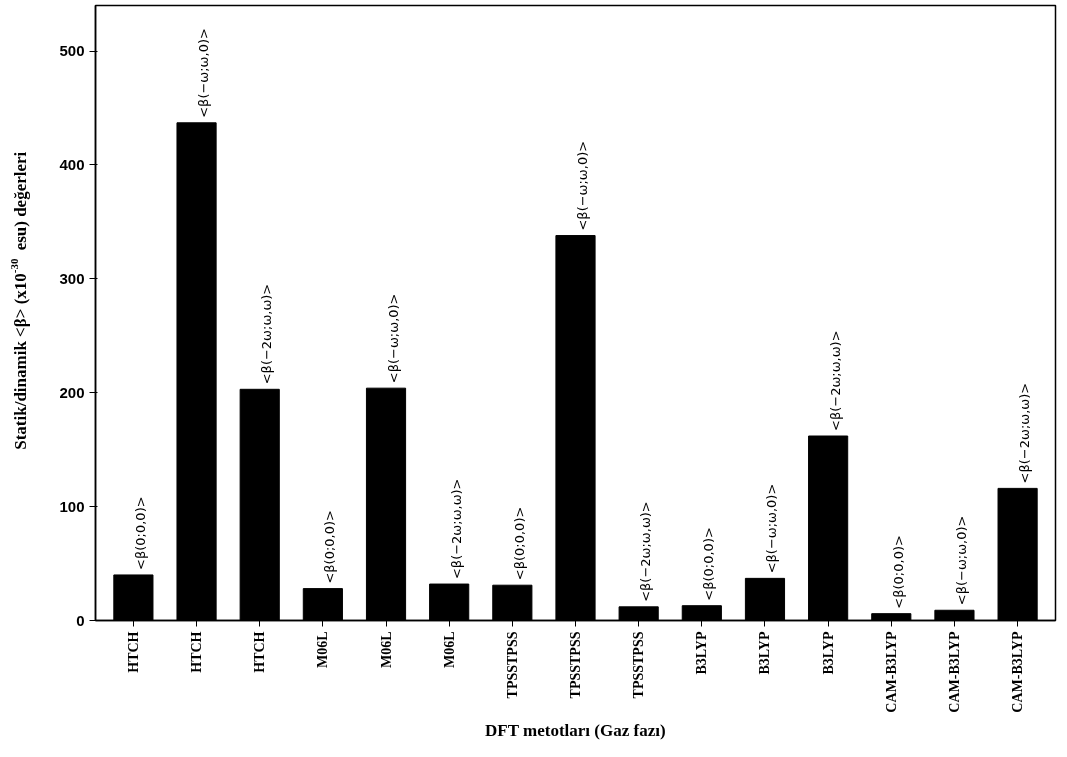 Image resolution: width=1067 pixels, height=757 pixels. Describe the element at coordinates (72, 51) in the screenshot. I see `y-tick-label: 500` at that location.